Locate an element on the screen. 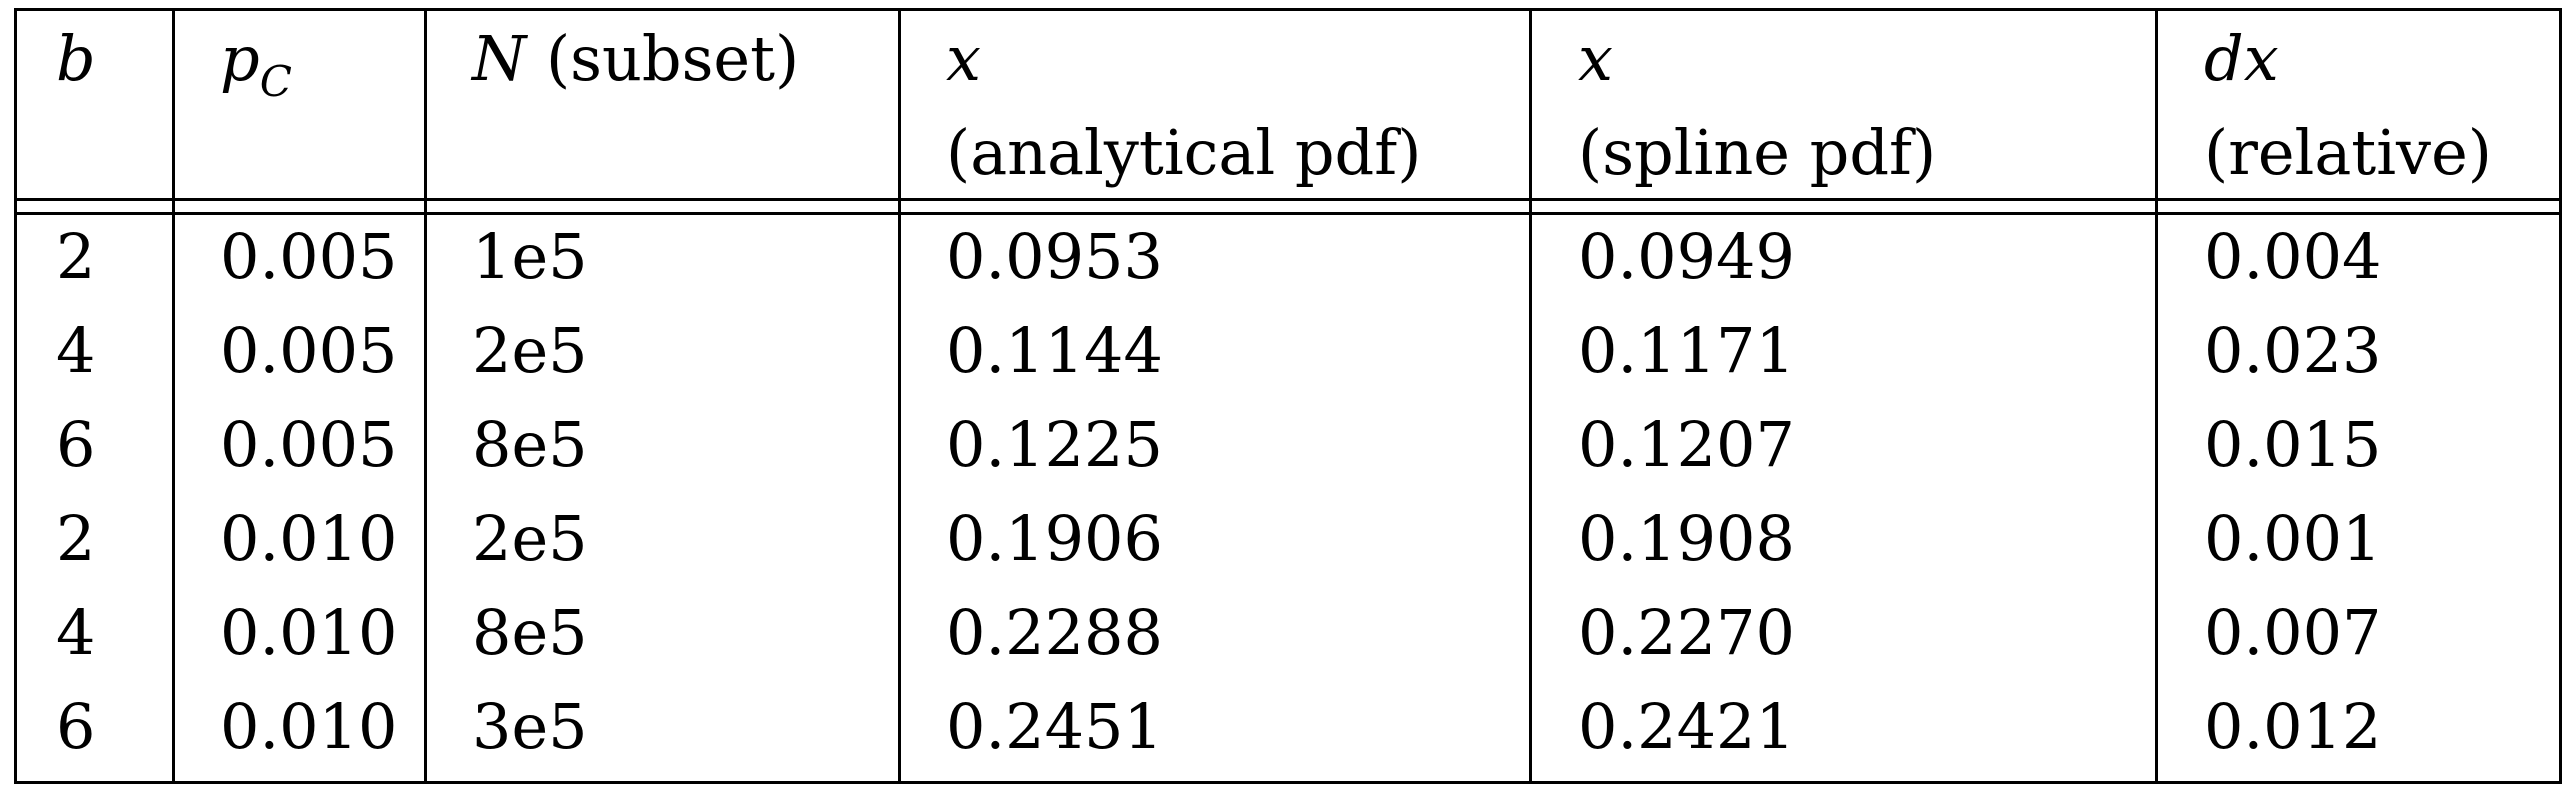  header-cell-n: N (subset) is located at coordinates (635, 59).